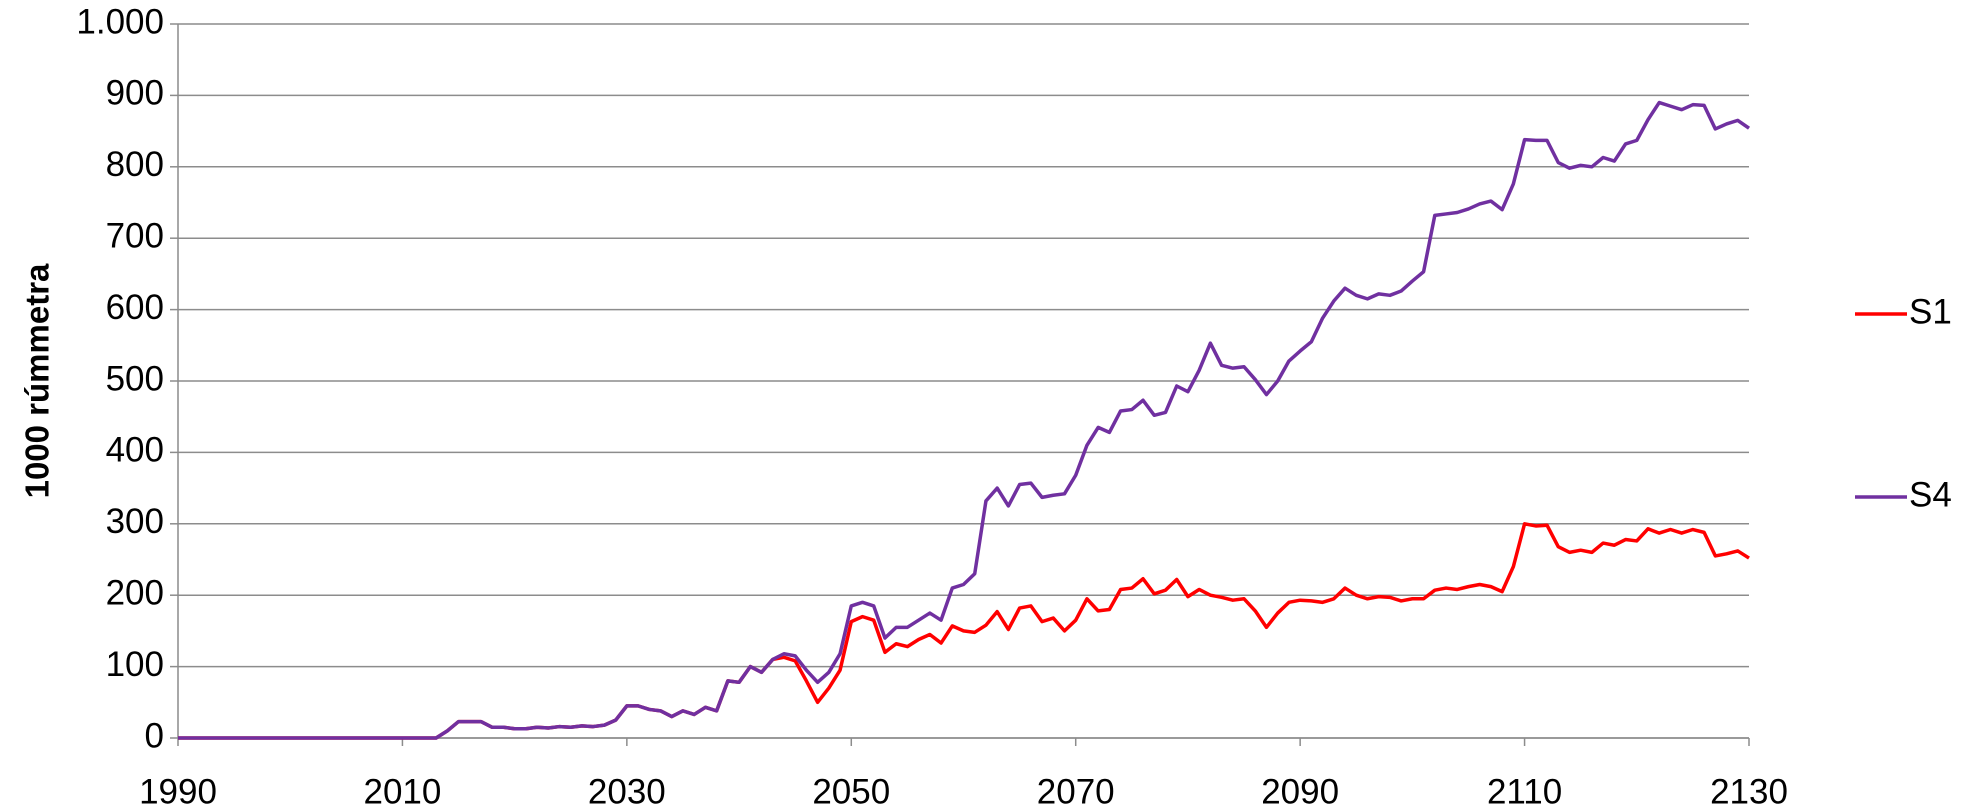 The width and height of the screenshot is (1962, 811). Describe the element at coordinates (402, 791) in the screenshot. I see `x-tick-label: 2010` at that location.